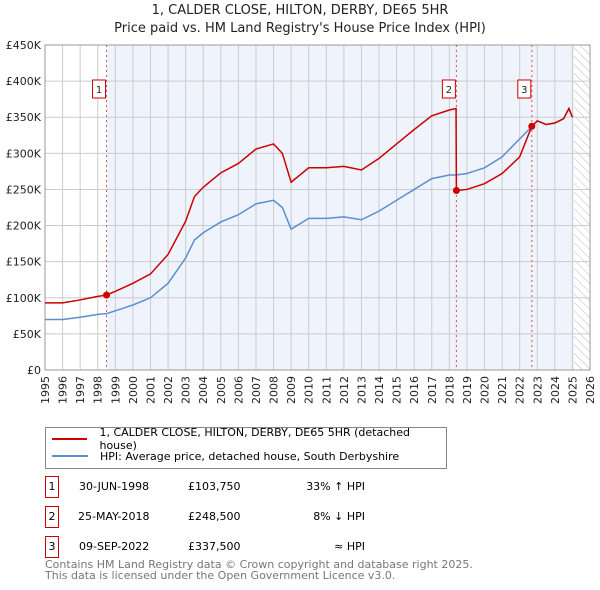 This screenshot has width=600, height=590. I want to click on sale-label: 1, so click(99, 90).